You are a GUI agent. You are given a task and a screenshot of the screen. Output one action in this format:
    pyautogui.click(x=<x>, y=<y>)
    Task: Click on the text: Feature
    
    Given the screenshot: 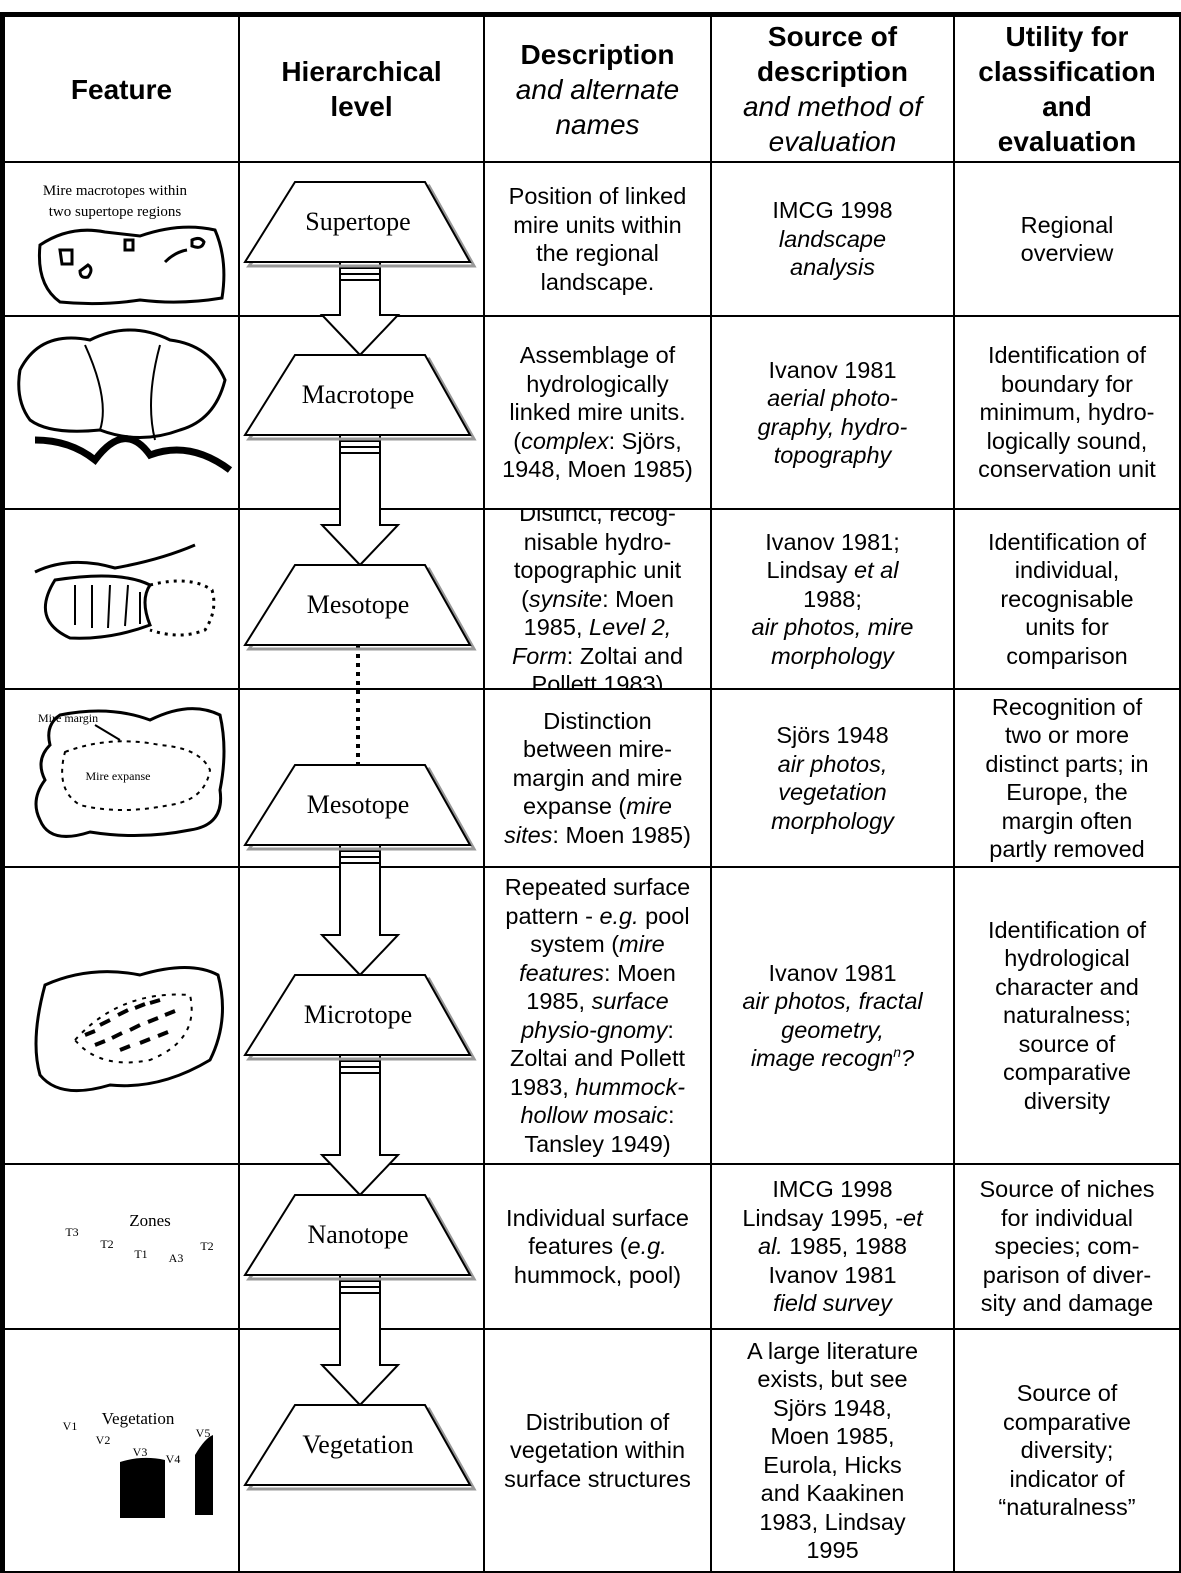 What is the action you would take?
    pyautogui.click(x=121, y=89)
    